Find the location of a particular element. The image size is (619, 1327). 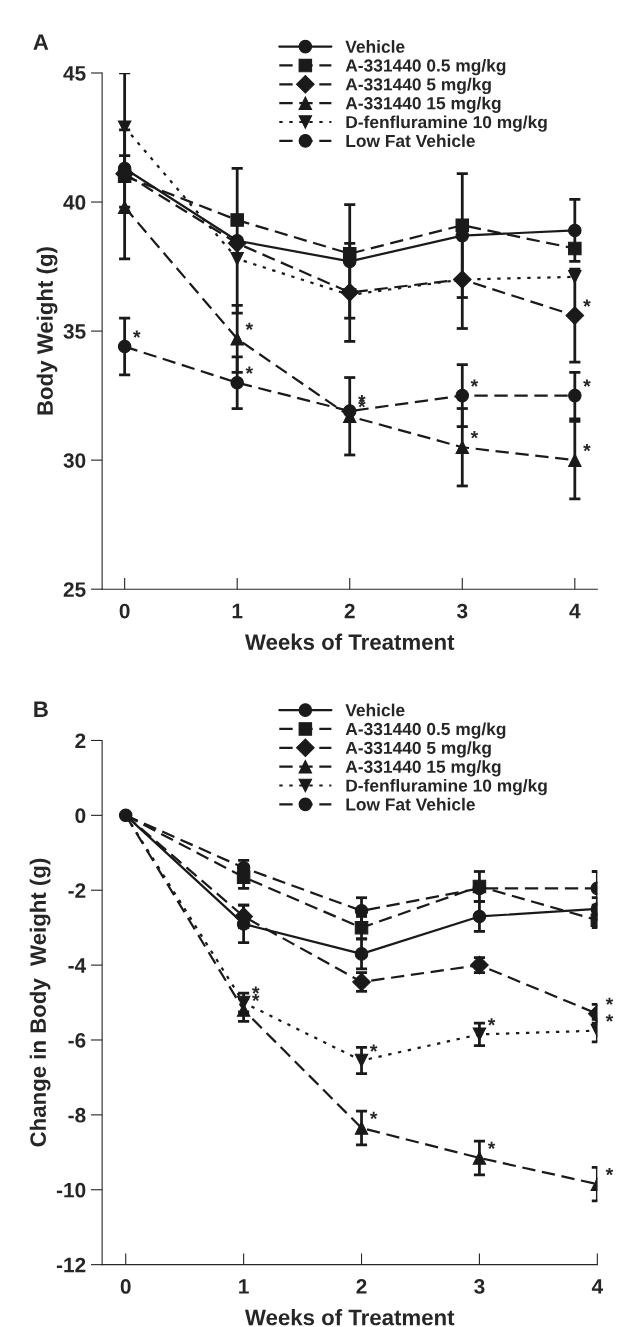

y-tick-label: -12 is located at coordinates (71, 1265).